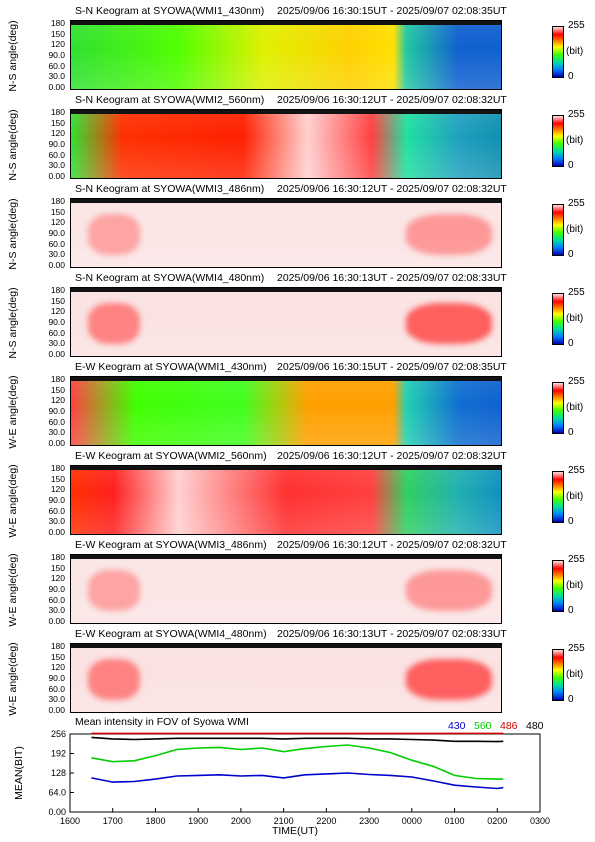  Describe the element at coordinates (70, 821) in the screenshot. I see `x-tick-label: 1600` at that location.